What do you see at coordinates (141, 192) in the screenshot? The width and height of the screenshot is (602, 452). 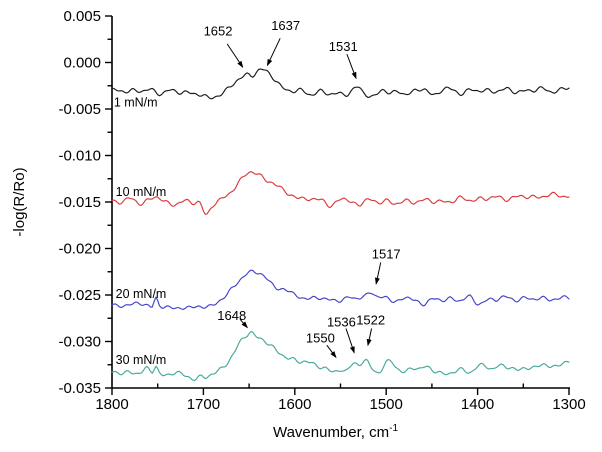 I see `series-label: 10 mN/m` at bounding box center [141, 192].